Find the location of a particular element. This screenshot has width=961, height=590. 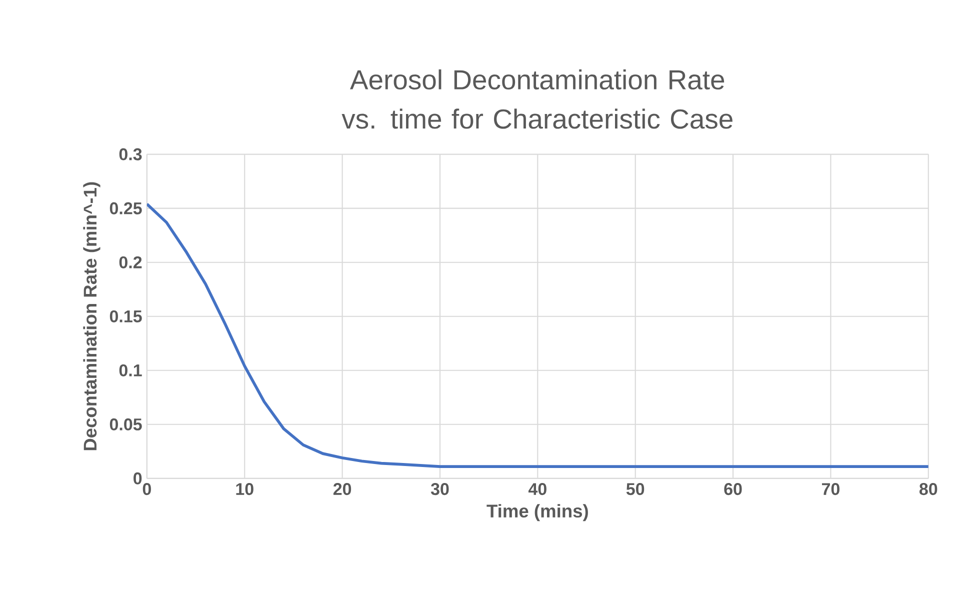

y-tick-label: 0.15 is located at coordinates (126, 316).